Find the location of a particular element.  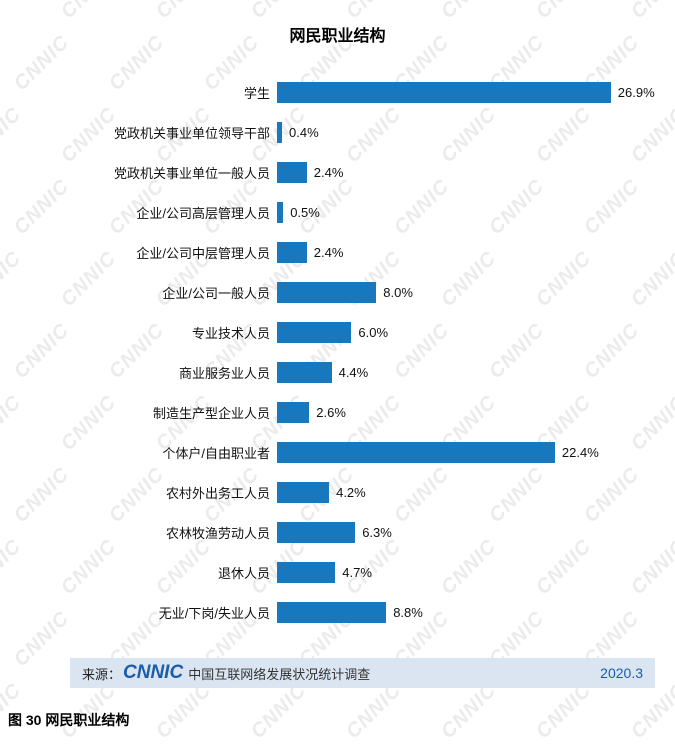

chart-row: 退休人员 4.7% is located at coordinates (365, 572).